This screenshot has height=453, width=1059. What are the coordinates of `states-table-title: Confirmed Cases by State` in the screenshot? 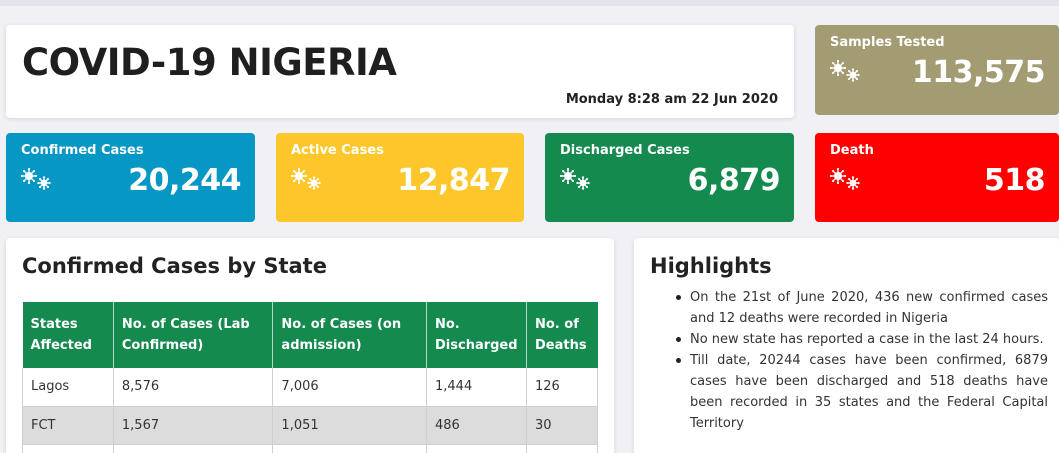 It's located at (174, 266).